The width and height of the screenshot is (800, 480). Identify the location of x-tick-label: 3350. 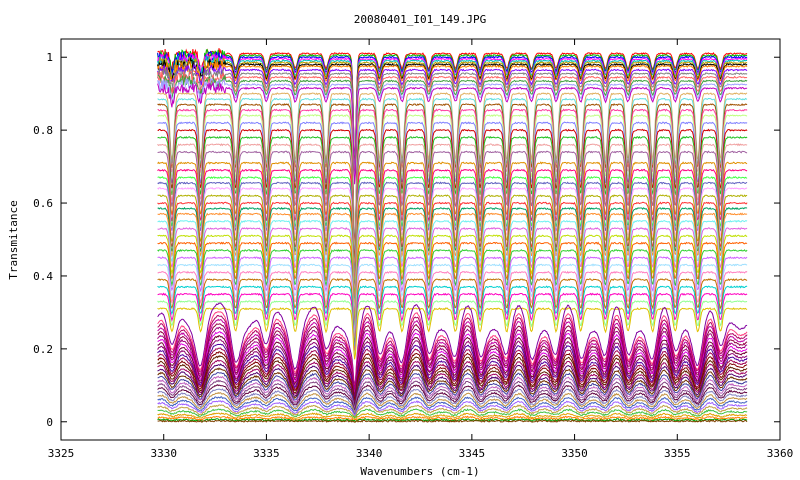
(574, 453).